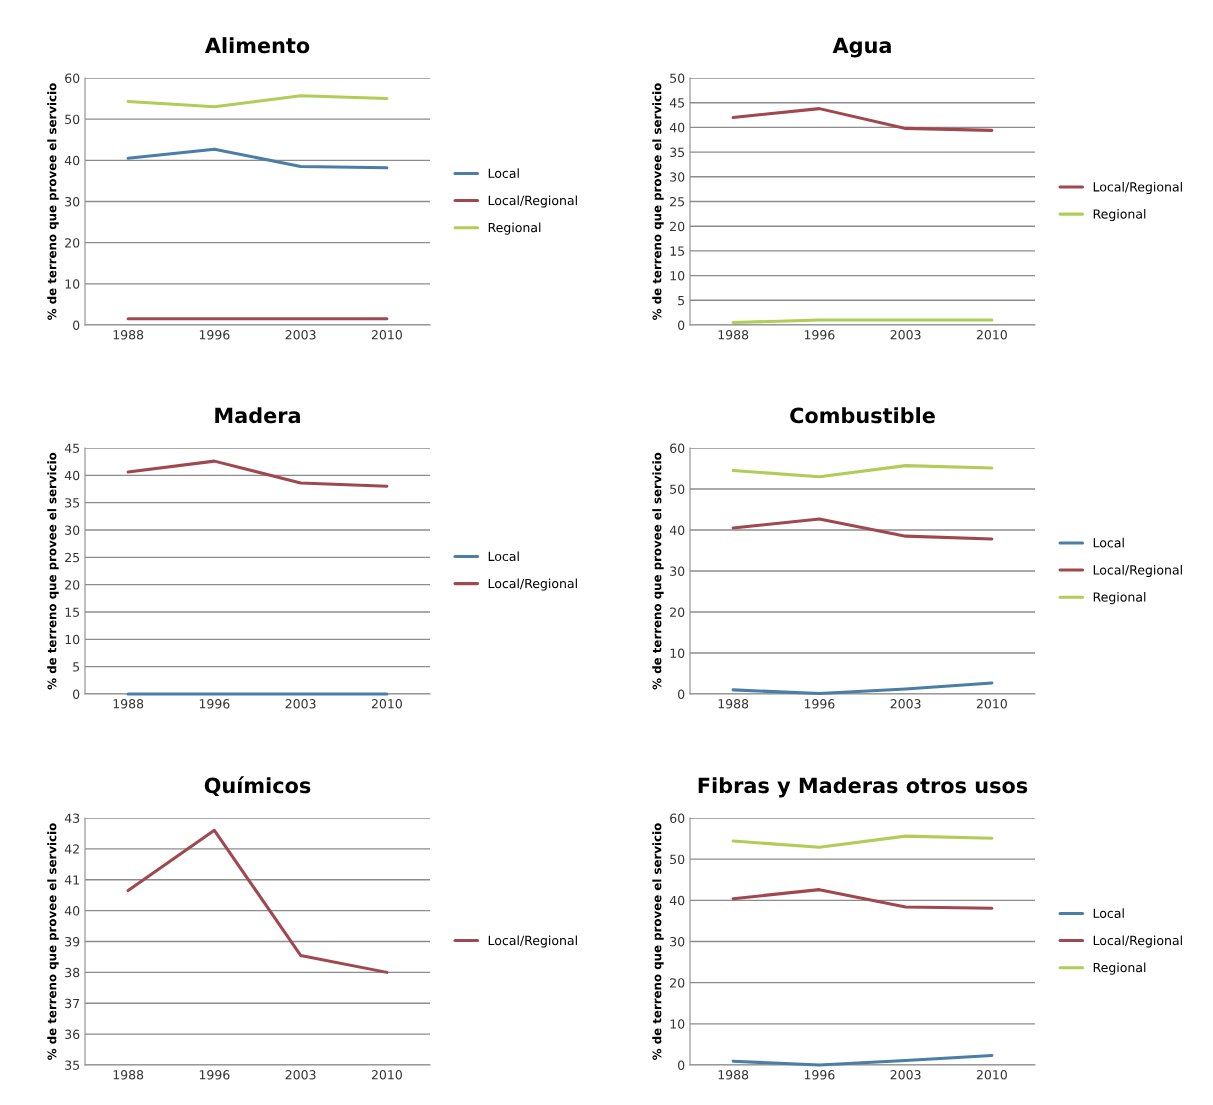 This screenshot has height=1105, width=1213. What do you see at coordinates (72, 972) in the screenshot?
I see `y-tick-label: 38` at bounding box center [72, 972].